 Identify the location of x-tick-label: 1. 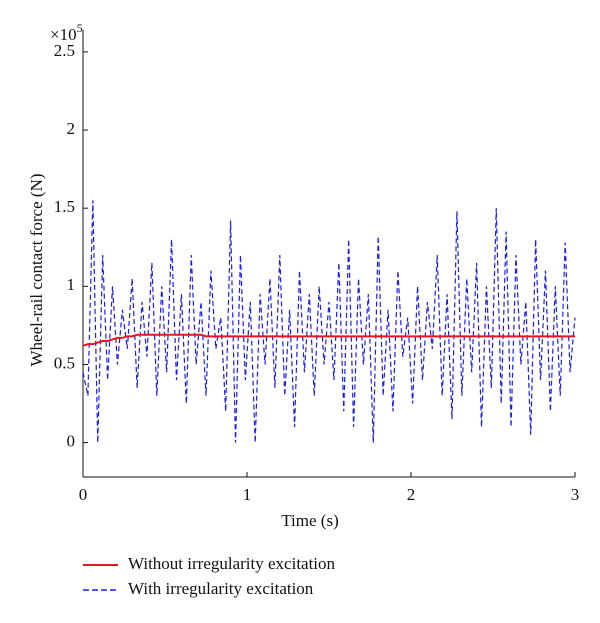
(247, 494).